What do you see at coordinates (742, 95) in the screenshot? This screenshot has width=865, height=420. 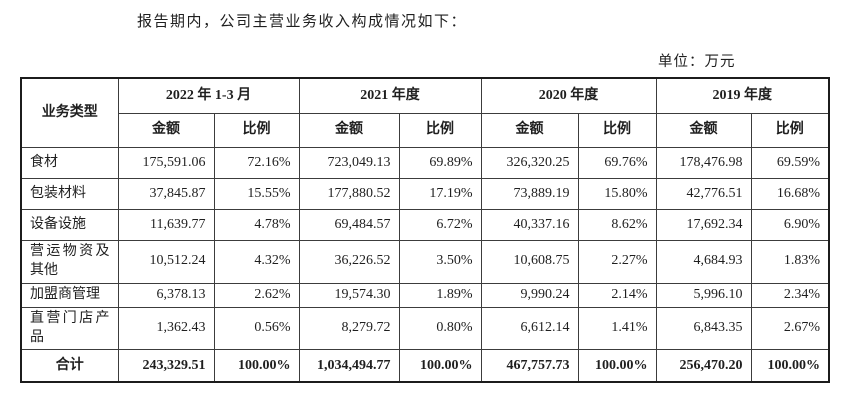 I see `col-header-period-2019: 2019 年度` at bounding box center [742, 95].